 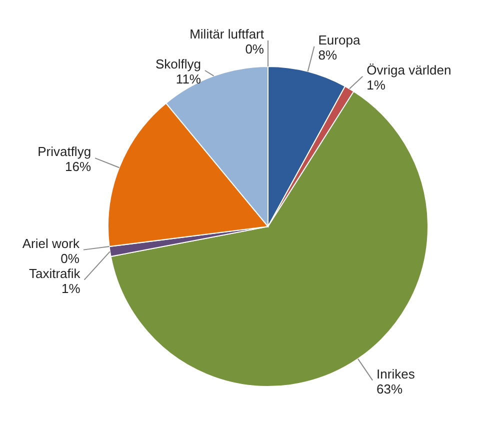 What do you see at coordinates (409, 70) in the screenshot?
I see `slice-label: Övriga världen` at bounding box center [409, 70].